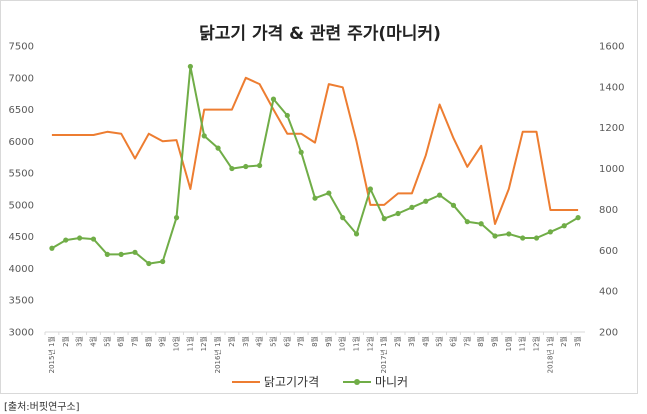 The height and width of the screenshot is (414, 647). Describe the element at coordinates (611, 87) in the screenshot. I see `right-axis-tick-label: 1400` at that location.